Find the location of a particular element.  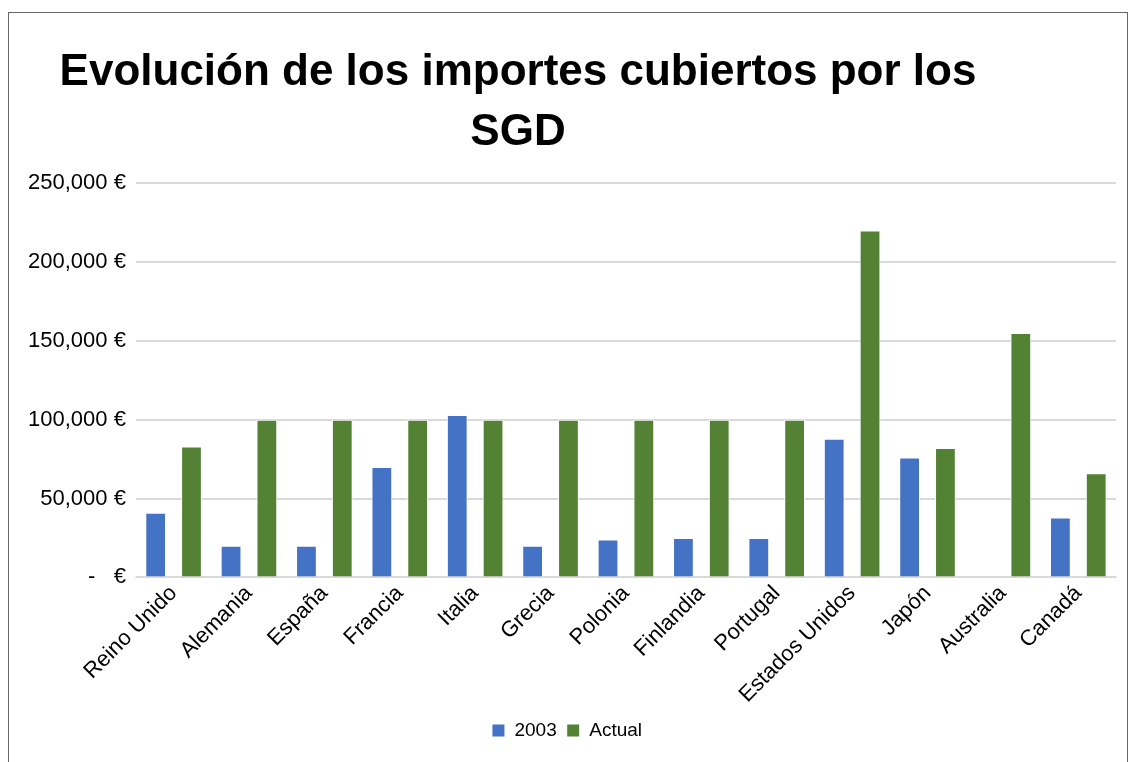

y-tick-label: 50,000 € is located at coordinates (83, 497).